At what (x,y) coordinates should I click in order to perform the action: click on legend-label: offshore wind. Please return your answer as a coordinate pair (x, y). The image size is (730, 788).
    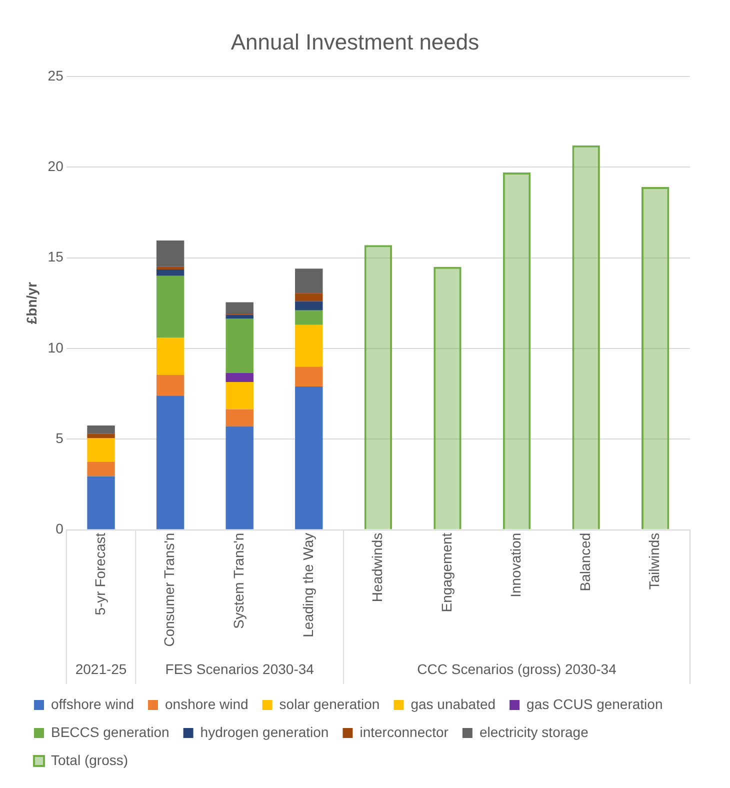
    Looking at the image, I should click on (92, 704).